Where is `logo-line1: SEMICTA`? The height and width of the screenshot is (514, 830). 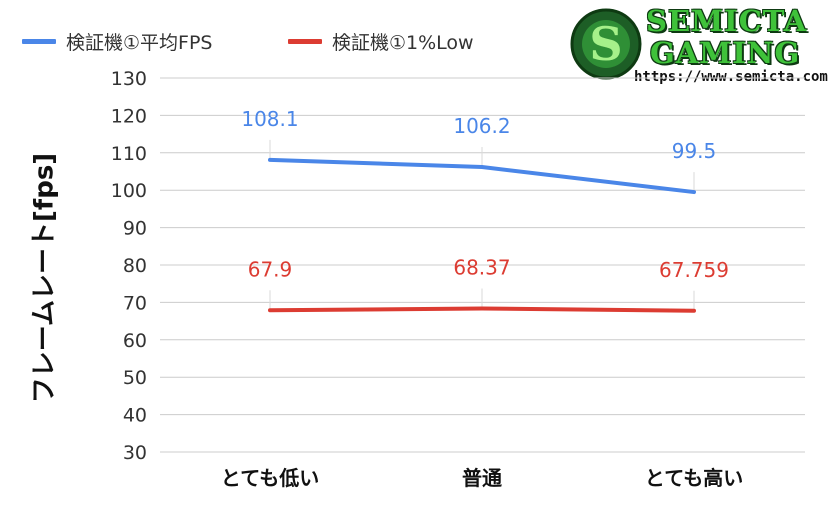 logo-line1: SEMICTA is located at coordinates (727, 21).